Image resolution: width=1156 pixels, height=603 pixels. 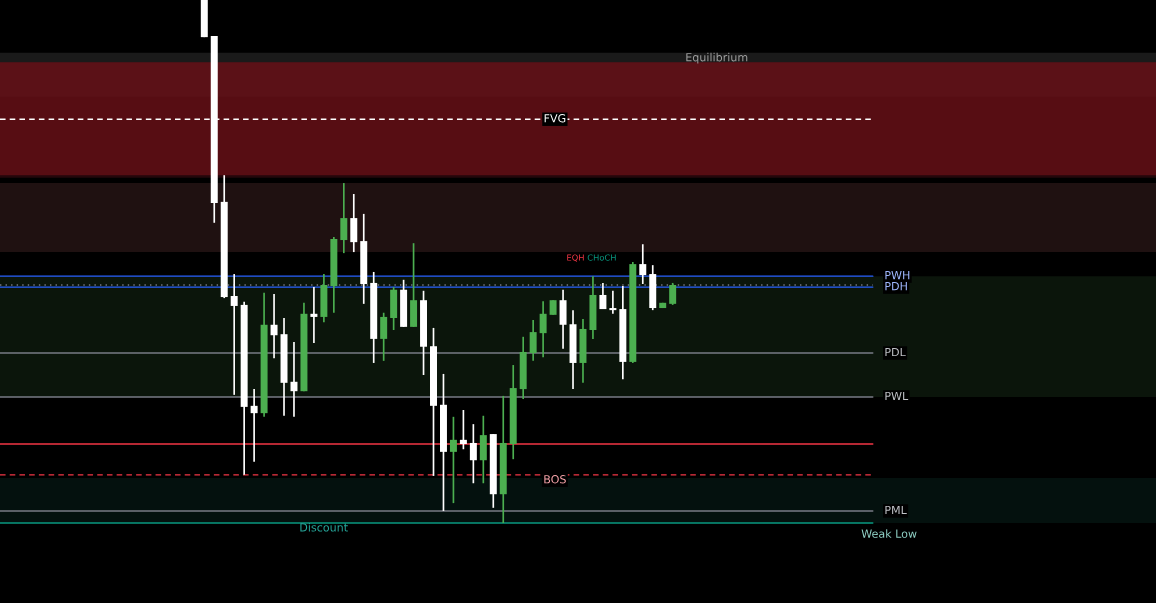 What do you see at coordinates (896, 510) in the screenshot?
I see `ref-line-label: PML` at bounding box center [896, 510].